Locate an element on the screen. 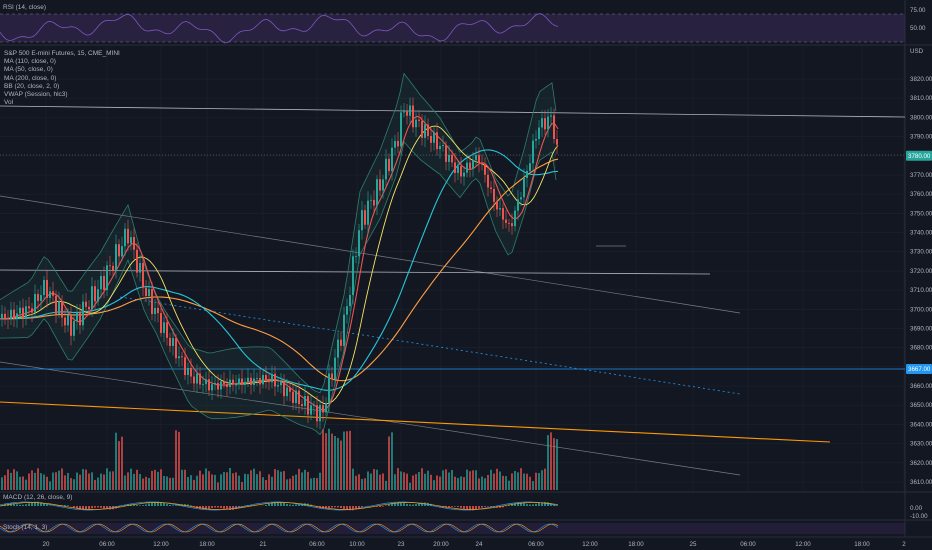 Image resolution: width=932 pixels, height=550 pixels. legend-symbol: S&P 500 E-mini Futures, 15, CME_MINI is located at coordinates (62, 53).